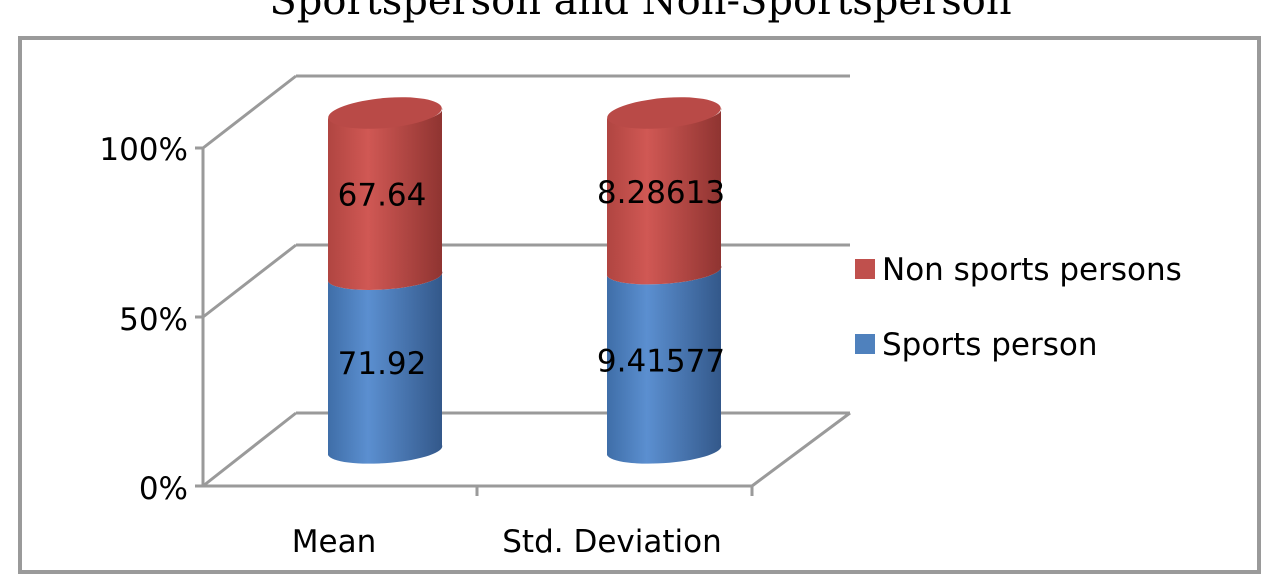 Image resolution: width=1281 pixels, height=587 pixels. I want to click on bar-non-sports-persons-mean, so click(385, 199).